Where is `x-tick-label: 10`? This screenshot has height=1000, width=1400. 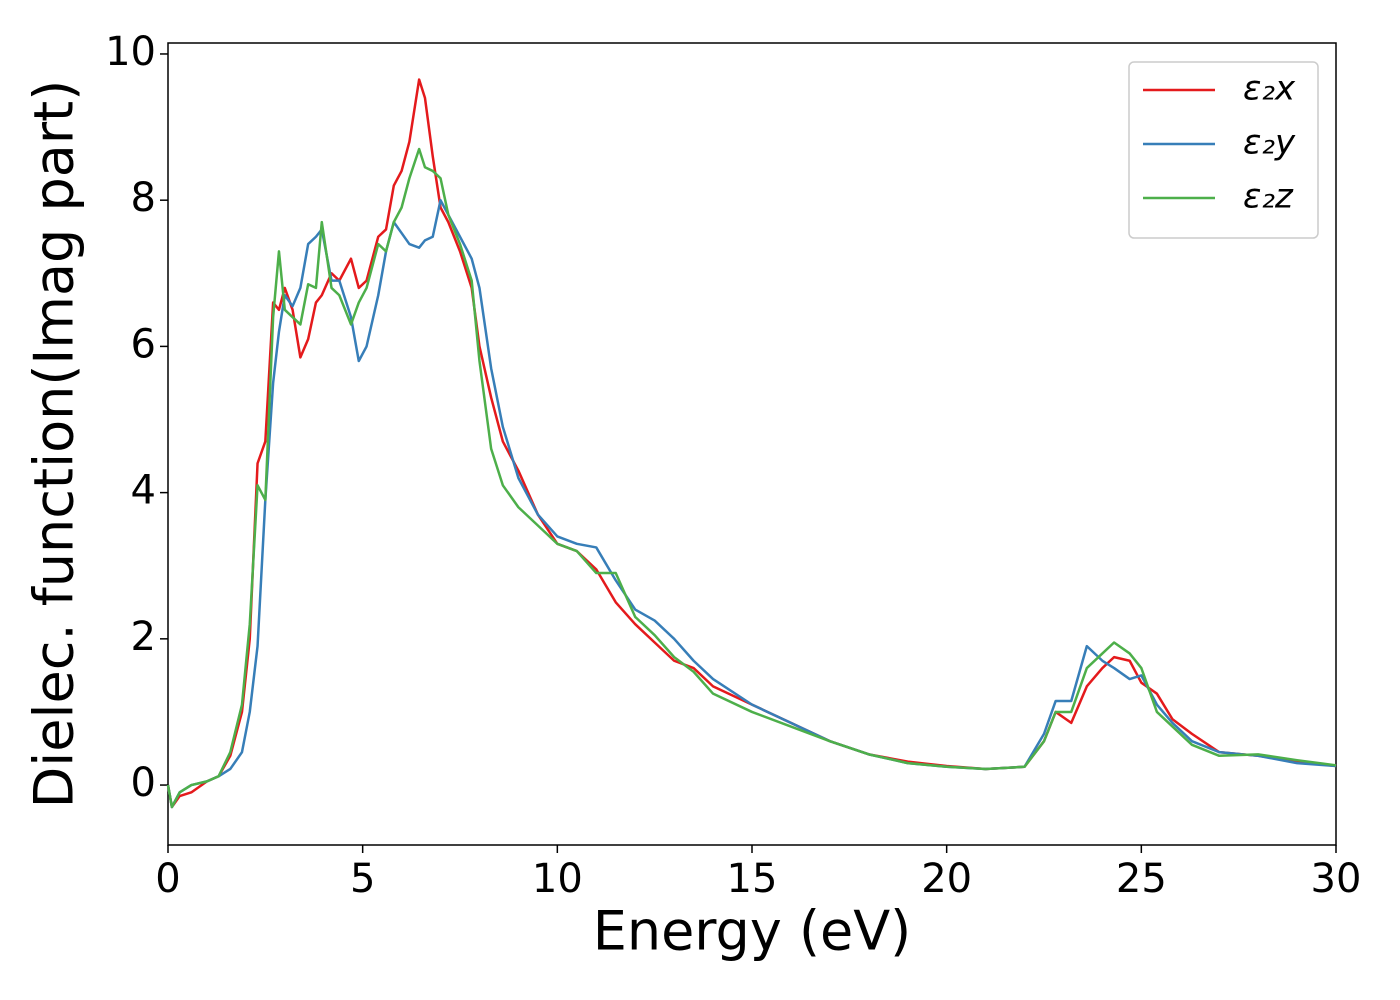 x-tick-label: 10 is located at coordinates (557, 879).